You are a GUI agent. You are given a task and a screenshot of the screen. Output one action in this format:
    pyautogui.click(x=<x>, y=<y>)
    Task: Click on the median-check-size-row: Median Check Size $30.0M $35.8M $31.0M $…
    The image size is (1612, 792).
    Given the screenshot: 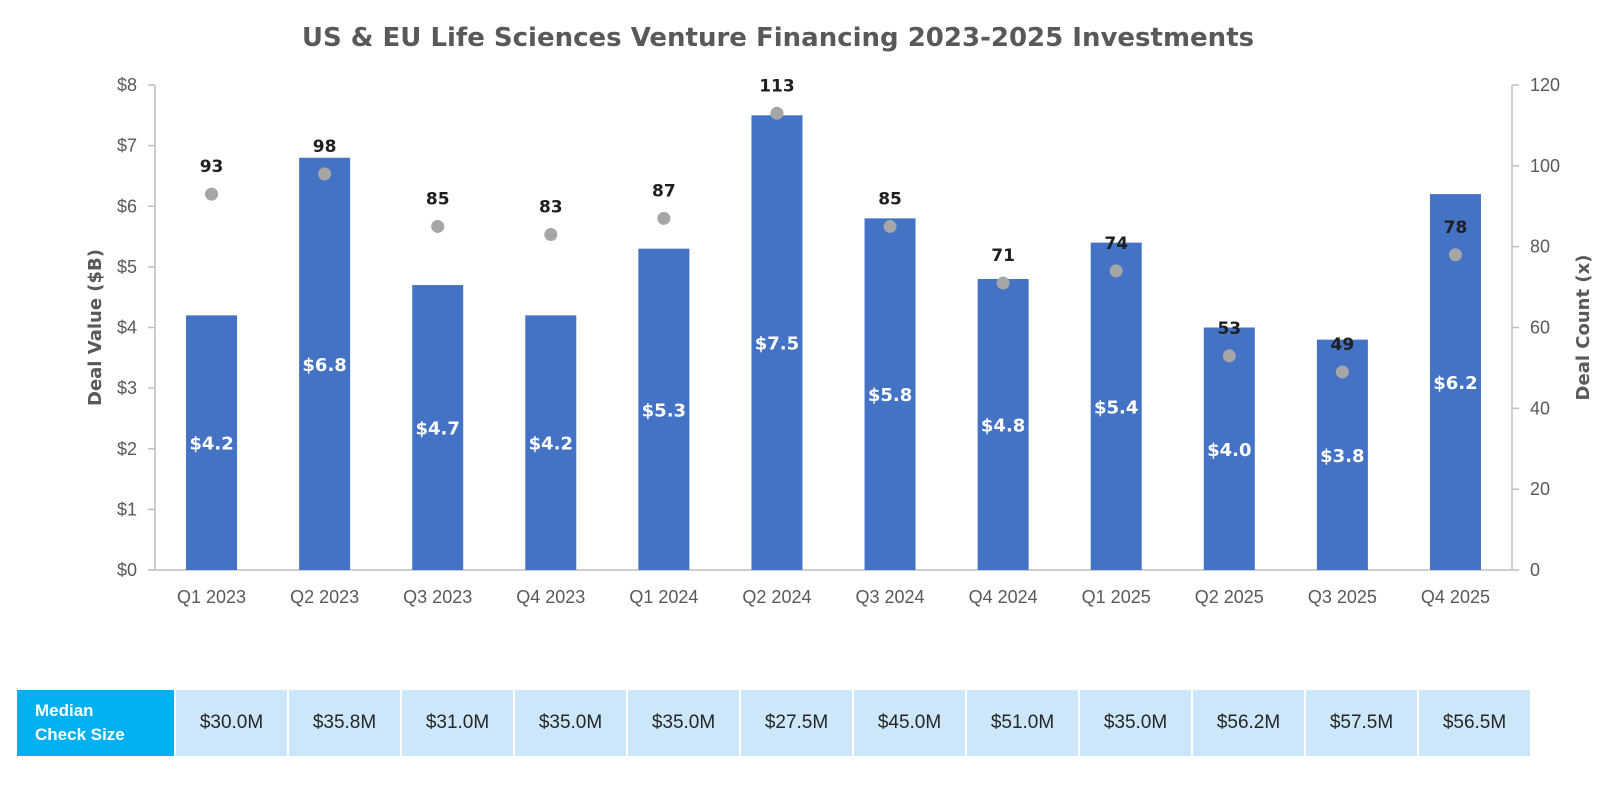 What is the action you would take?
    pyautogui.click(x=773, y=723)
    